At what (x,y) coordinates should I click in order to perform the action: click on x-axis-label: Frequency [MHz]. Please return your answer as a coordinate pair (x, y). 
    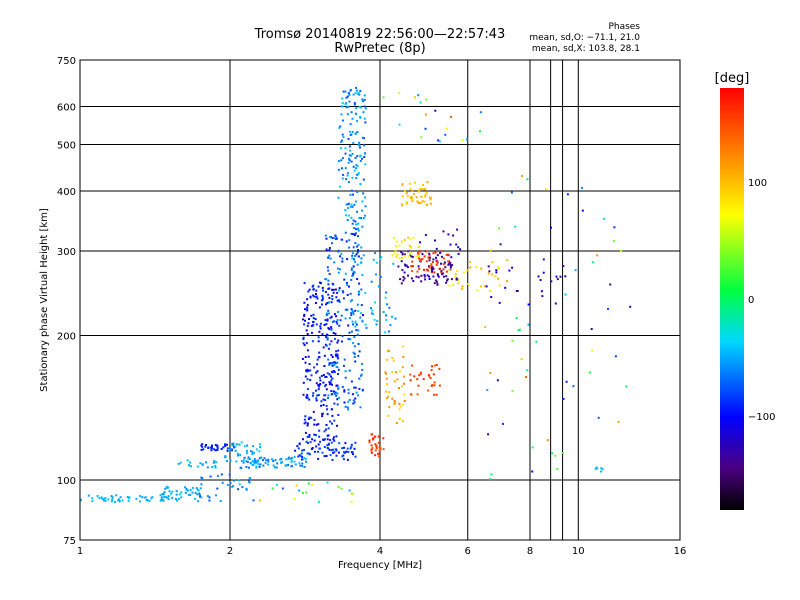
    Looking at the image, I should click on (380, 565).